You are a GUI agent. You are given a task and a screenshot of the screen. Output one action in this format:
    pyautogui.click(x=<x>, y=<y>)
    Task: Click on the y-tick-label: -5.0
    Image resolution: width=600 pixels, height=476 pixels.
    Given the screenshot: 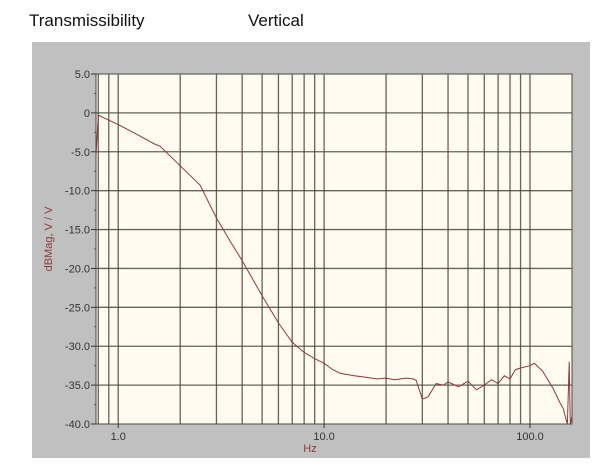 What is the action you would take?
    pyautogui.click(x=80, y=153)
    